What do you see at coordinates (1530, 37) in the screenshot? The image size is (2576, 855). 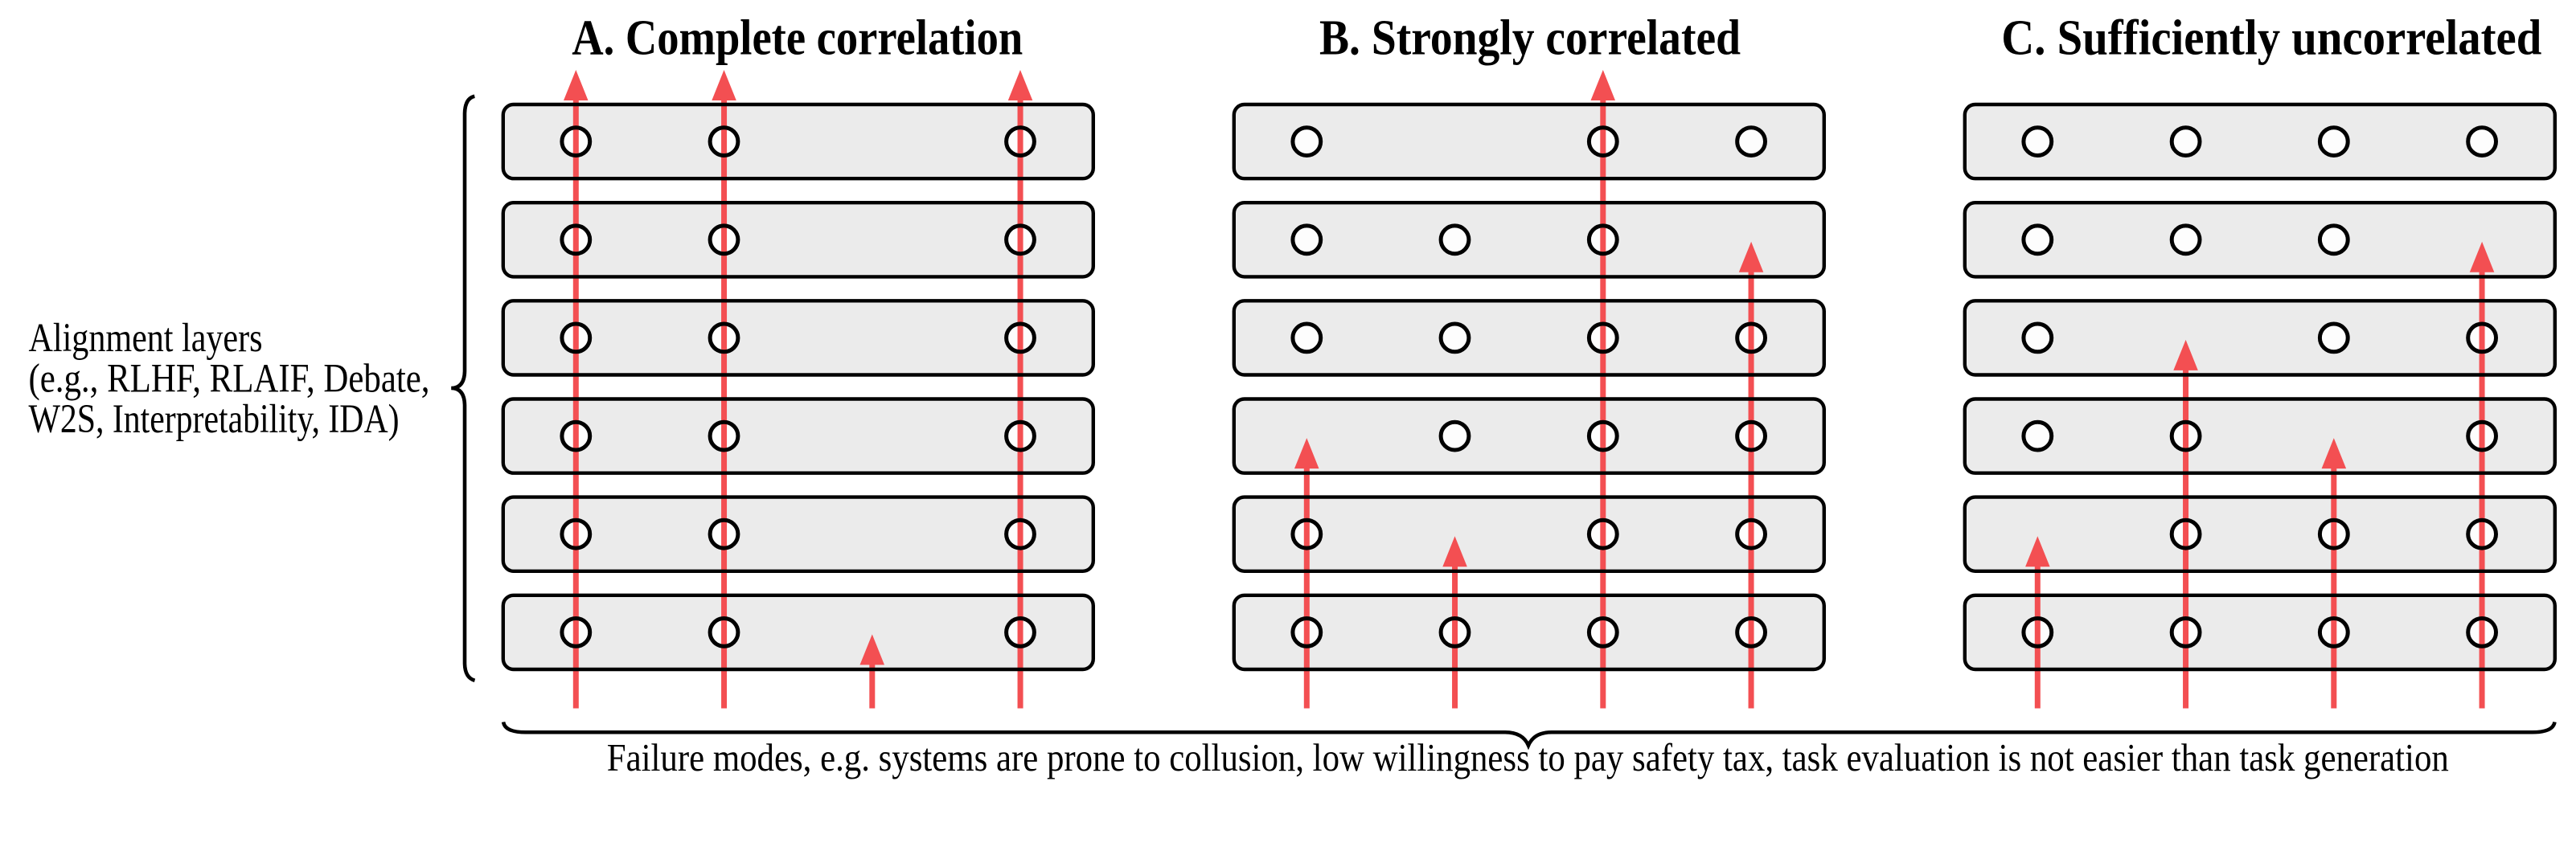 I see `svg-text: B. Strongly correlated` at bounding box center [1530, 37].